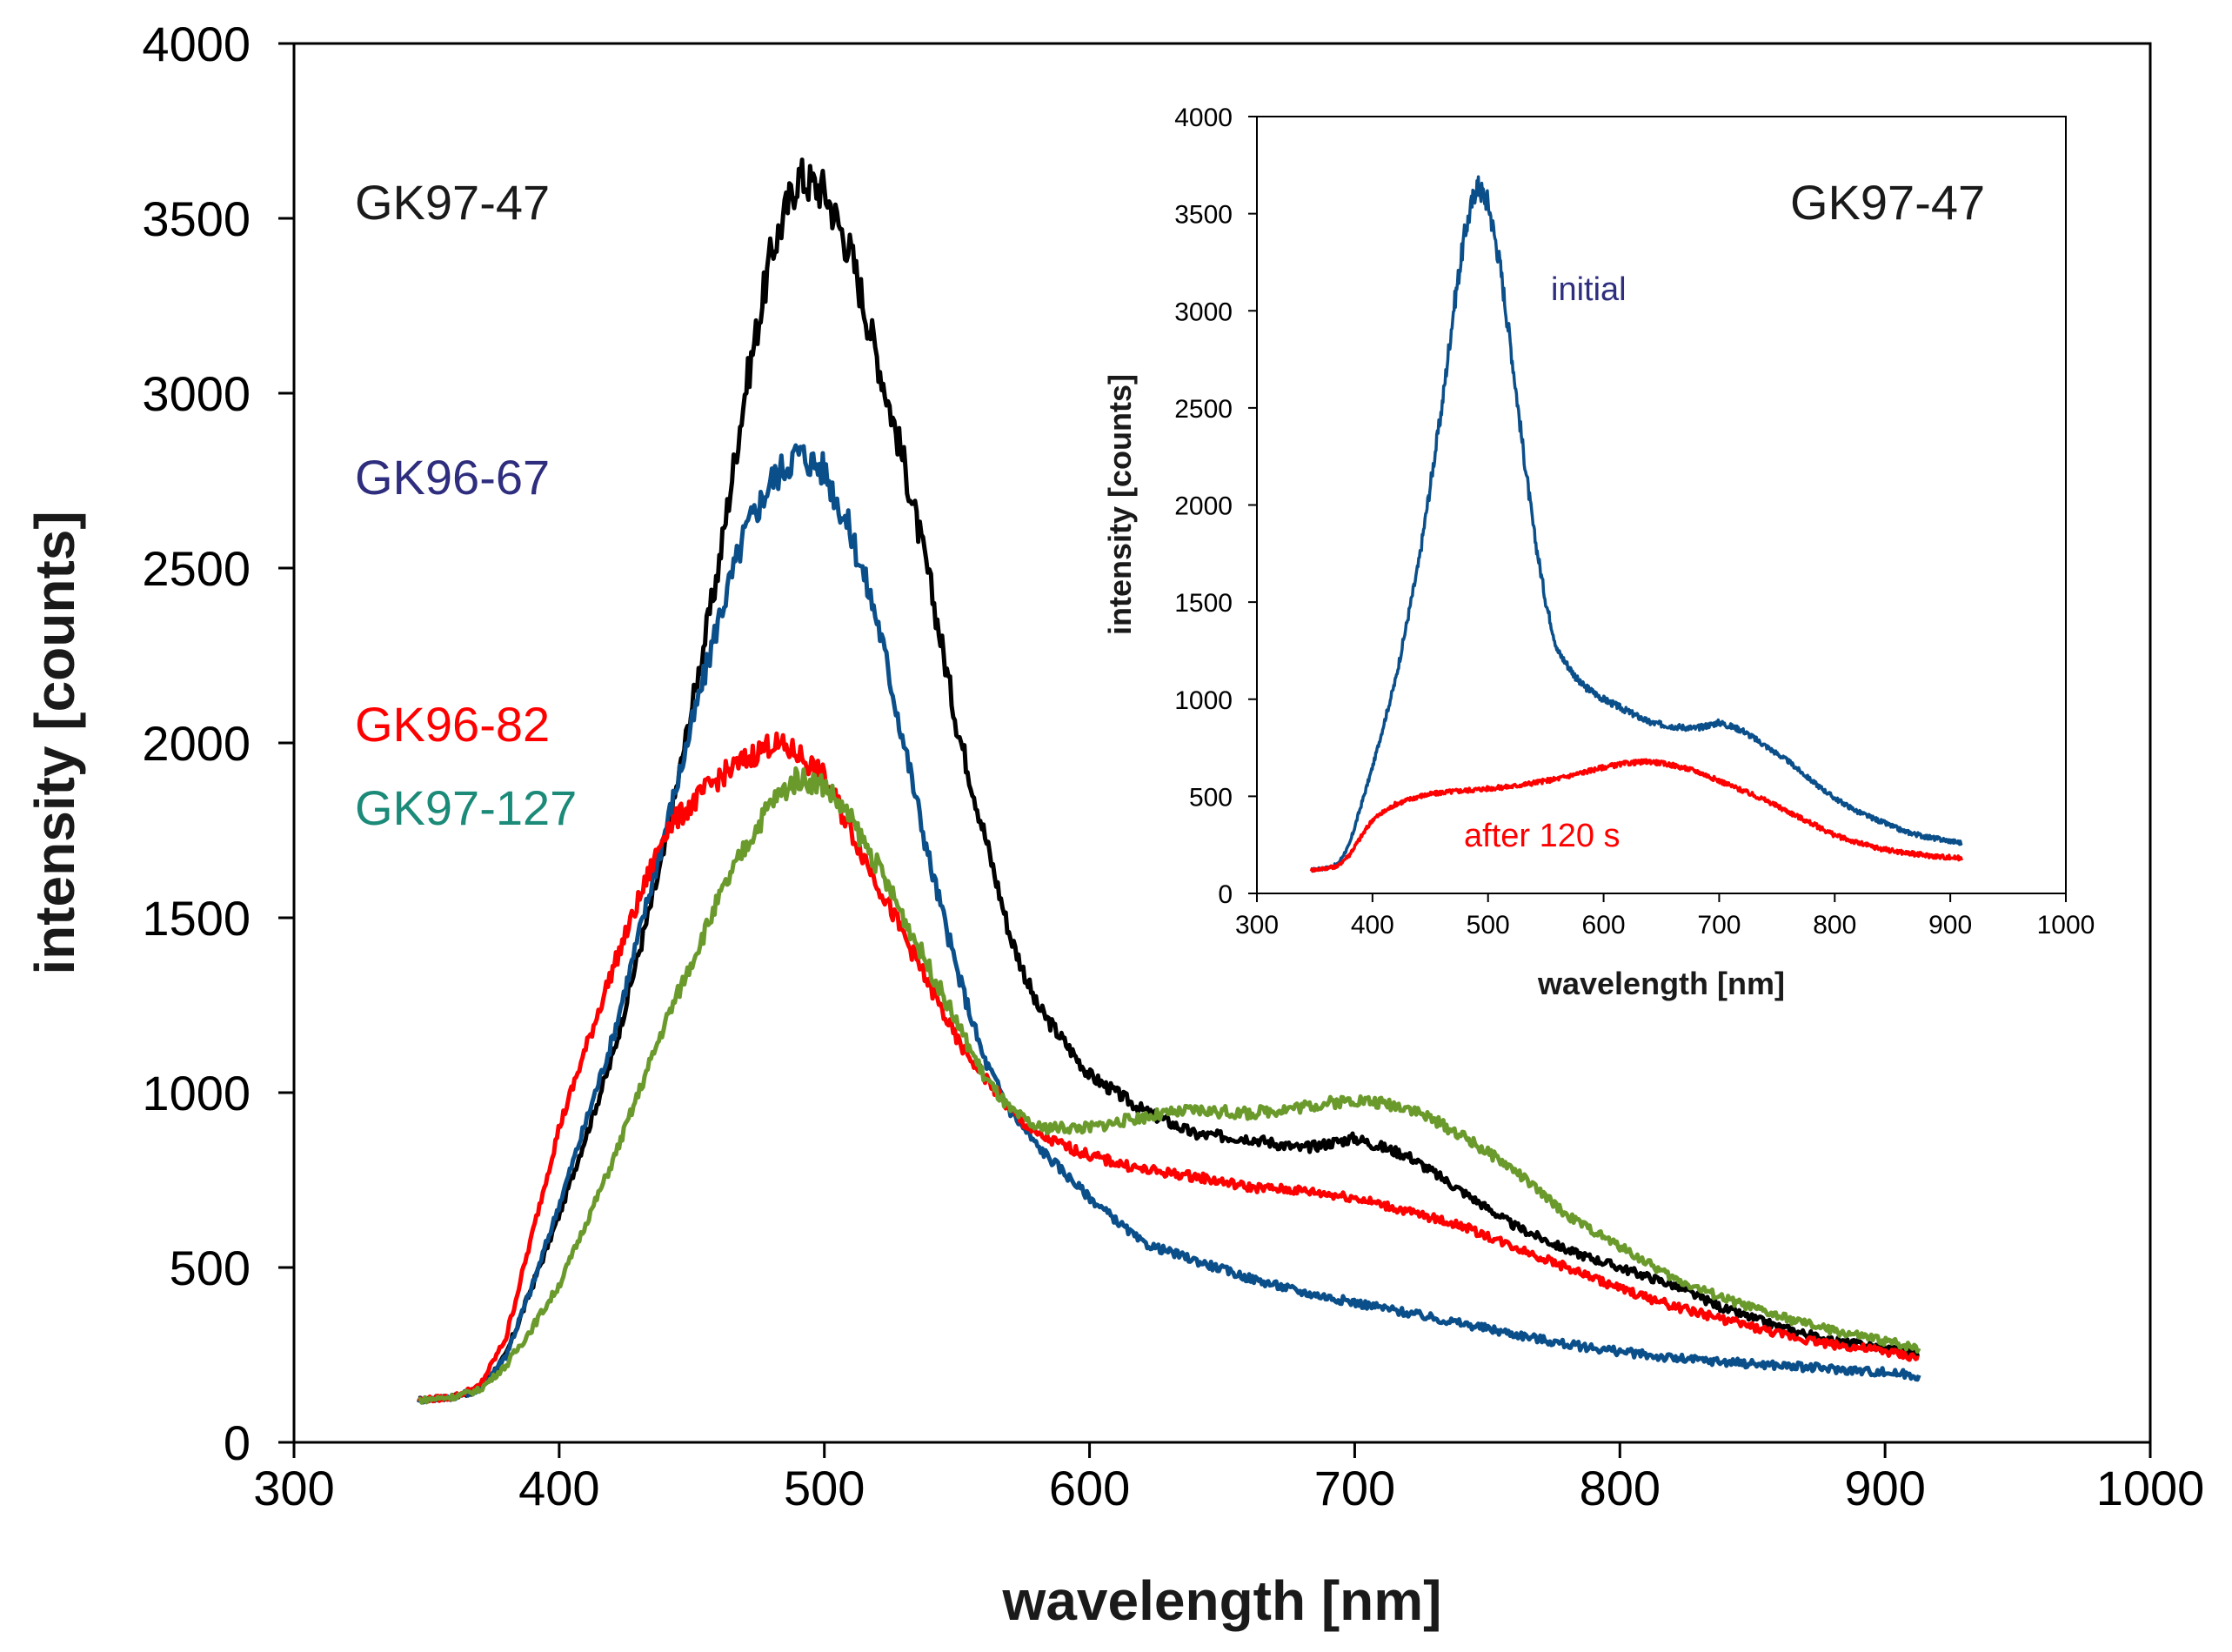 The height and width of the screenshot is (1652, 2232). What do you see at coordinates (54, 742) in the screenshot?
I see `main-y-axis-title: intensity [counts]` at bounding box center [54, 742].